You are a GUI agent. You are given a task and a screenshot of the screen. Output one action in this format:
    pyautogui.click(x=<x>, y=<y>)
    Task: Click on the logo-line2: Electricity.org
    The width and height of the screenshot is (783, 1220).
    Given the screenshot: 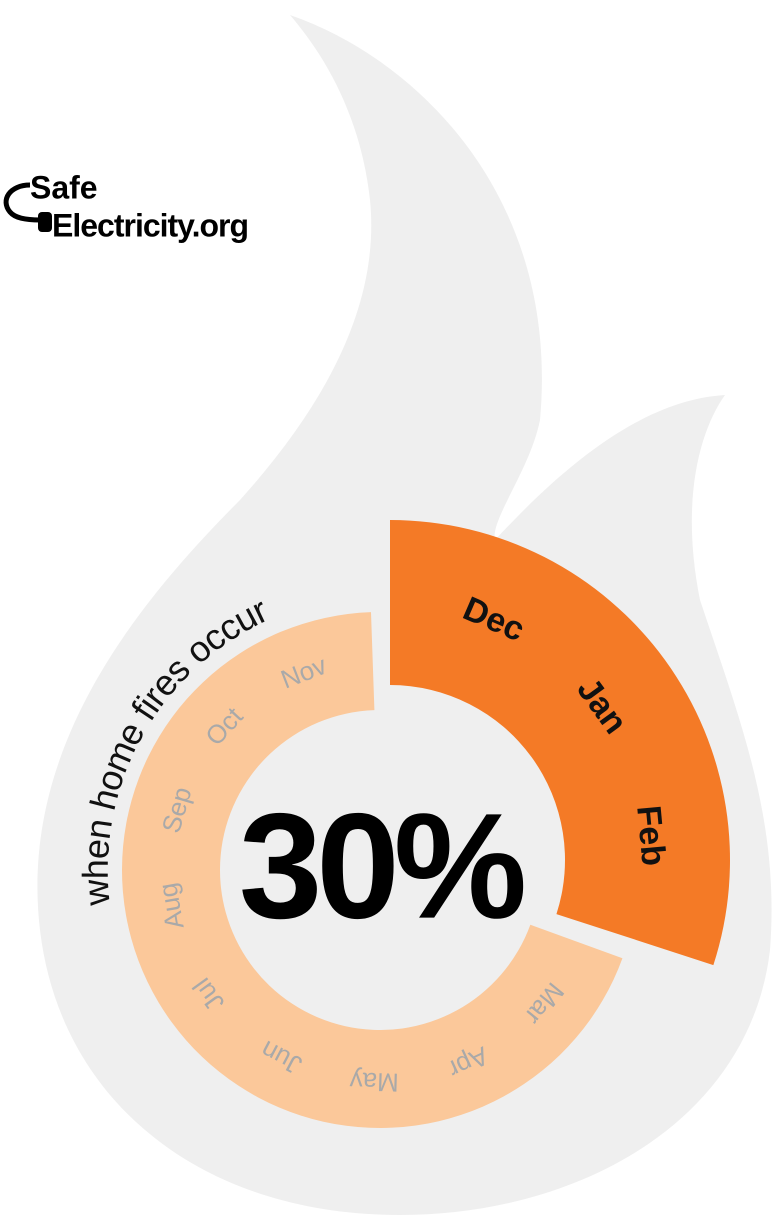 What is the action you would take?
    pyautogui.click(x=150, y=225)
    